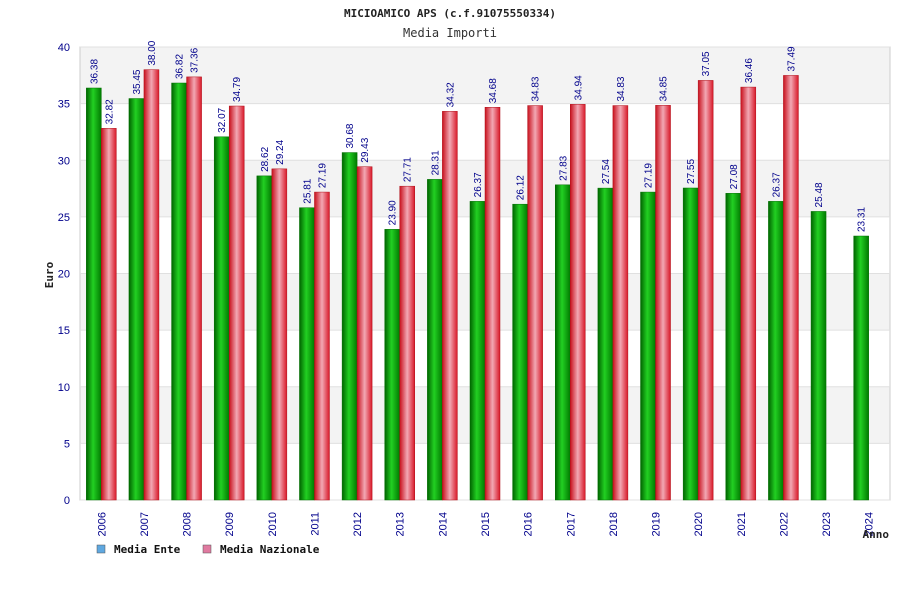  What do you see at coordinates (67, 501) in the screenshot?
I see `y-tick-label: 0` at bounding box center [67, 501].